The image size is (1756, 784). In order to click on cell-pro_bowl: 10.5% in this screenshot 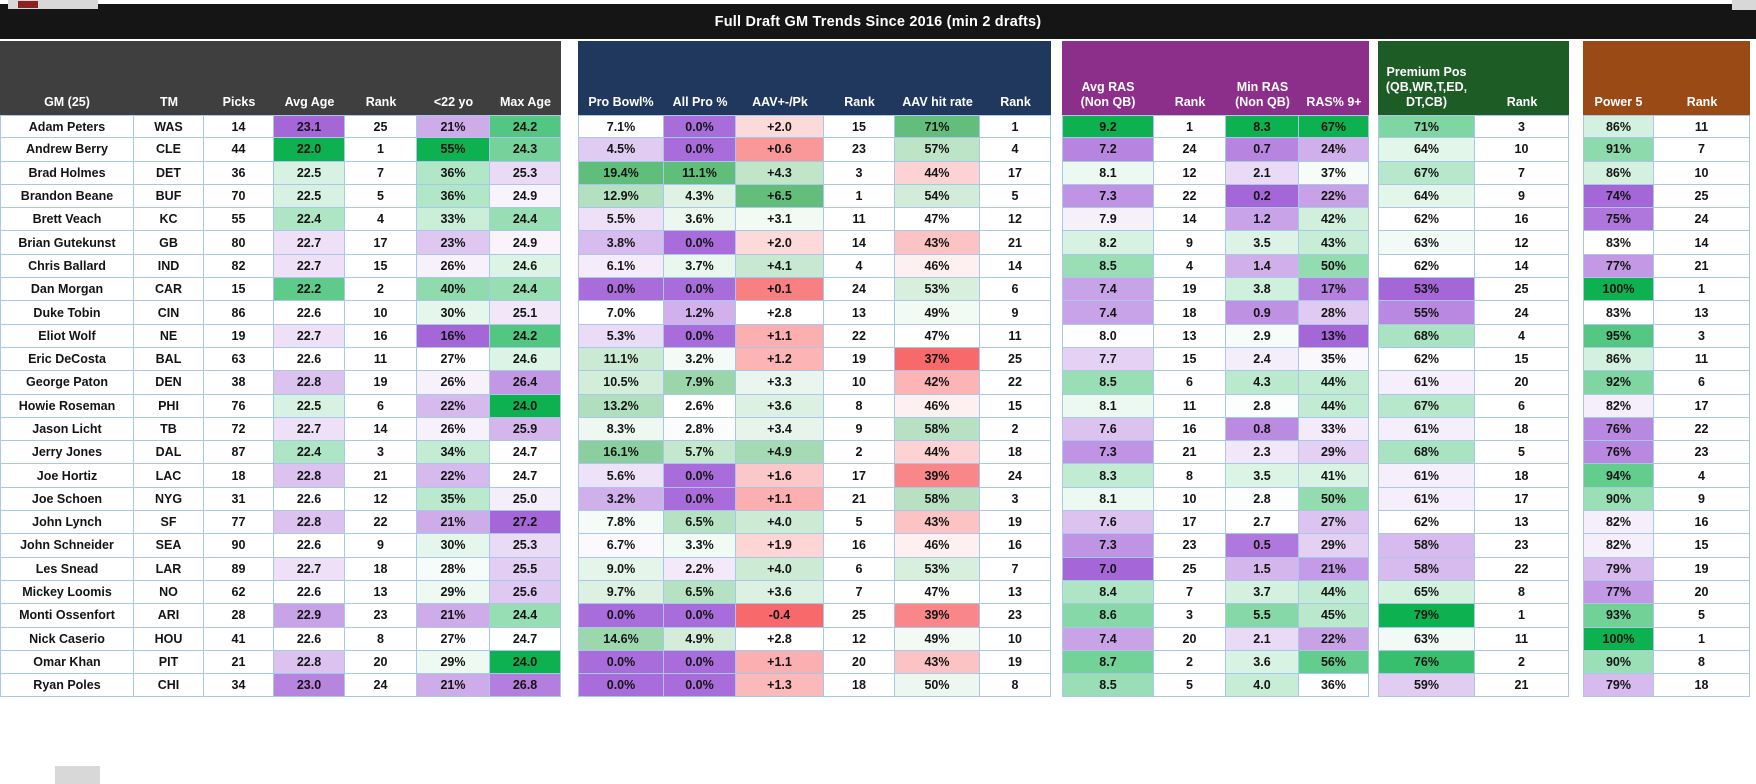, I will do `click(621, 383)`.